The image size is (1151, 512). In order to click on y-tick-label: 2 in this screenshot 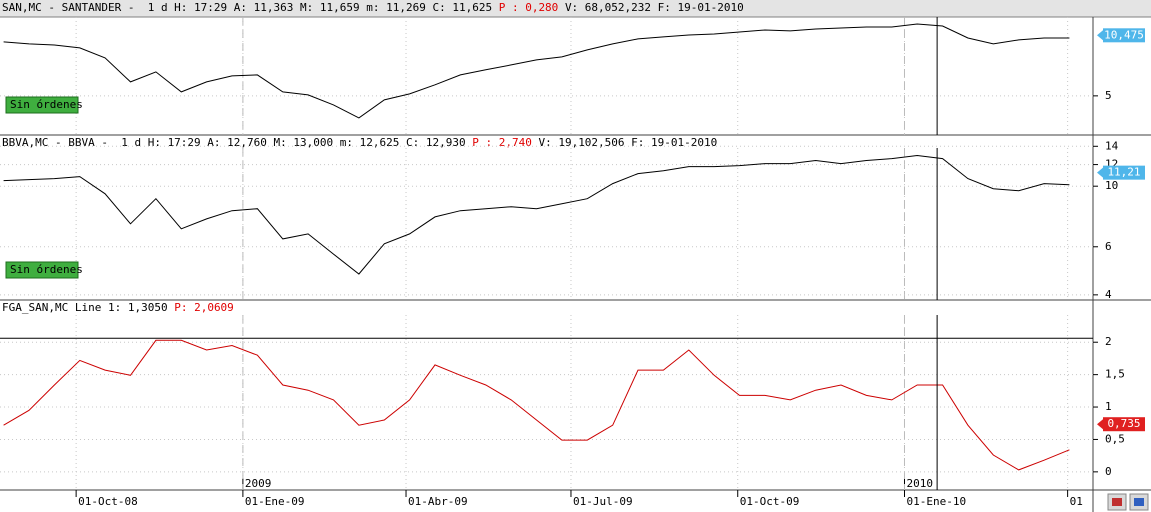, I will do `click(1108, 341)`.